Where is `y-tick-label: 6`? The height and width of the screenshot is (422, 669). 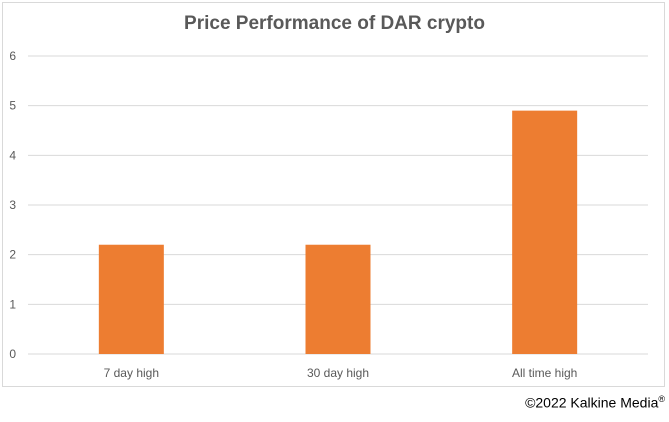 y-tick-label: 6 is located at coordinates (12, 56).